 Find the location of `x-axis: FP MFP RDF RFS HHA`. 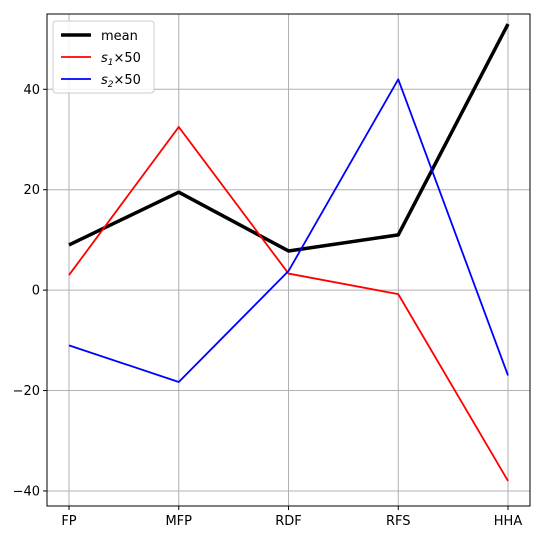

x-axis: FP MFP RDF RFS HHA is located at coordinates (291, 517).